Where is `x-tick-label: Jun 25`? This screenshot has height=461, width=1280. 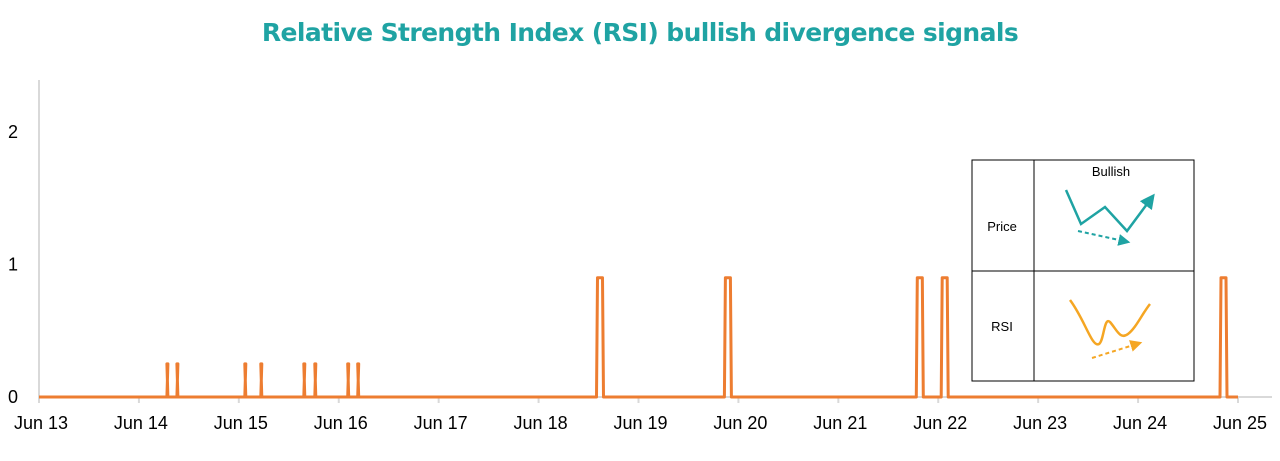
x-tick-label: Jun 25 is located at coordinates (1240, 423).